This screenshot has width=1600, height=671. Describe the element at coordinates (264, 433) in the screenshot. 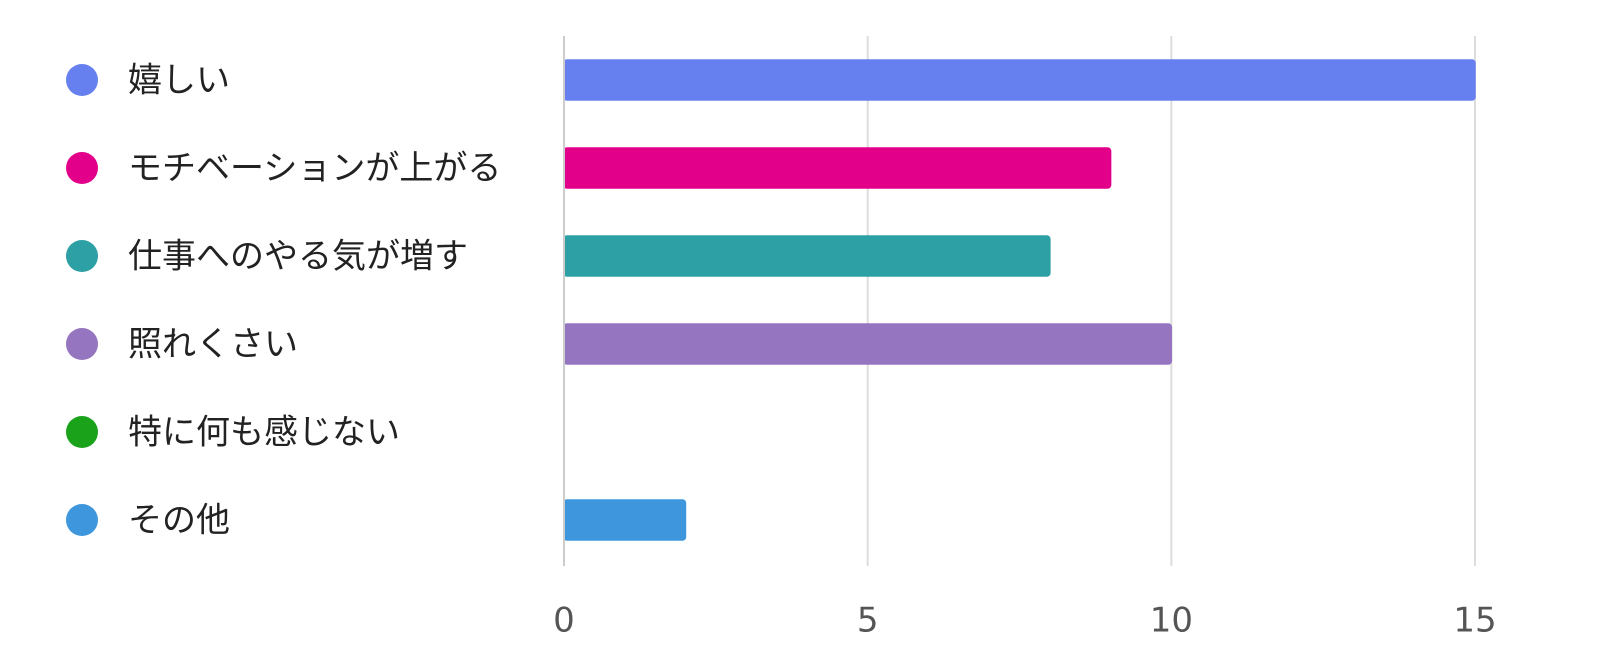

I see `category-label: 特に何も感じない` at that location.